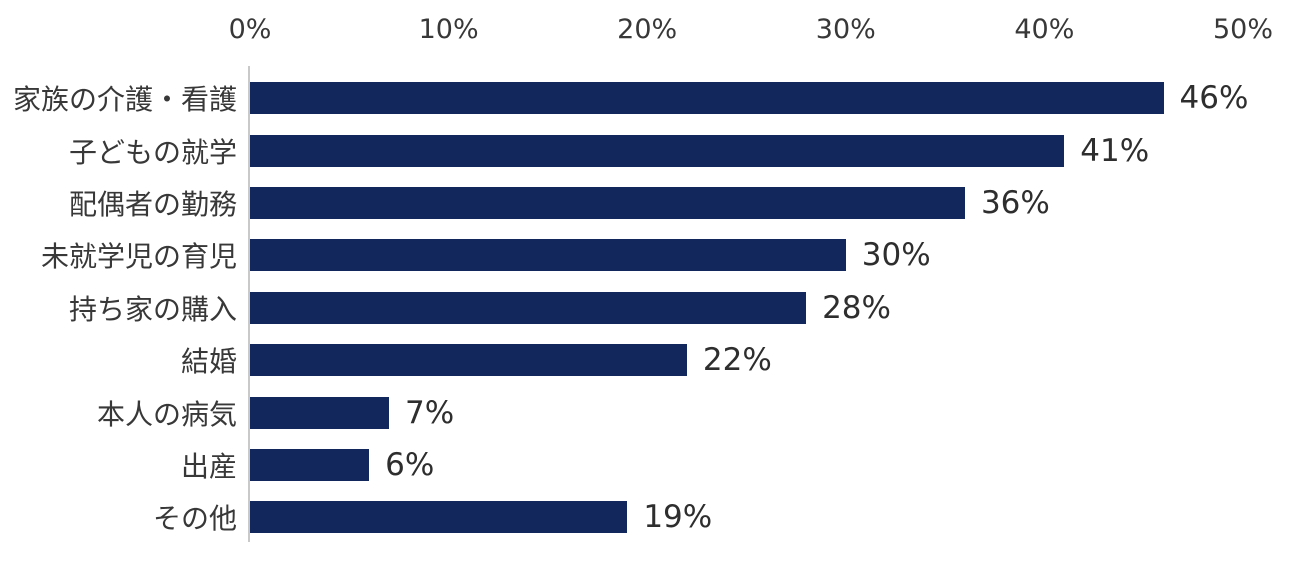  Describe the element at coordinates (1214, 98) in the screenshot. I see `value-label: 46%` at that location.